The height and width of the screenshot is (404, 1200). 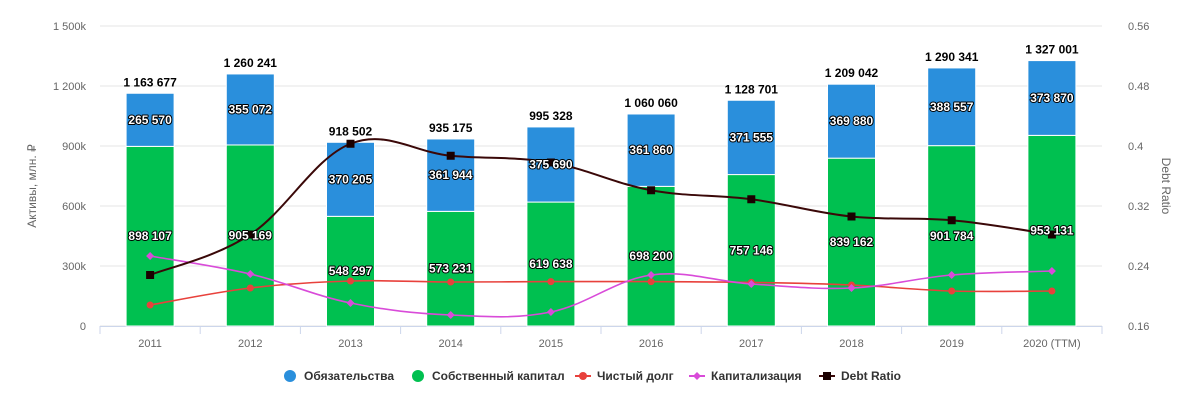 I want to click on x-tick-label: 2011, so click(x=150, y=344).